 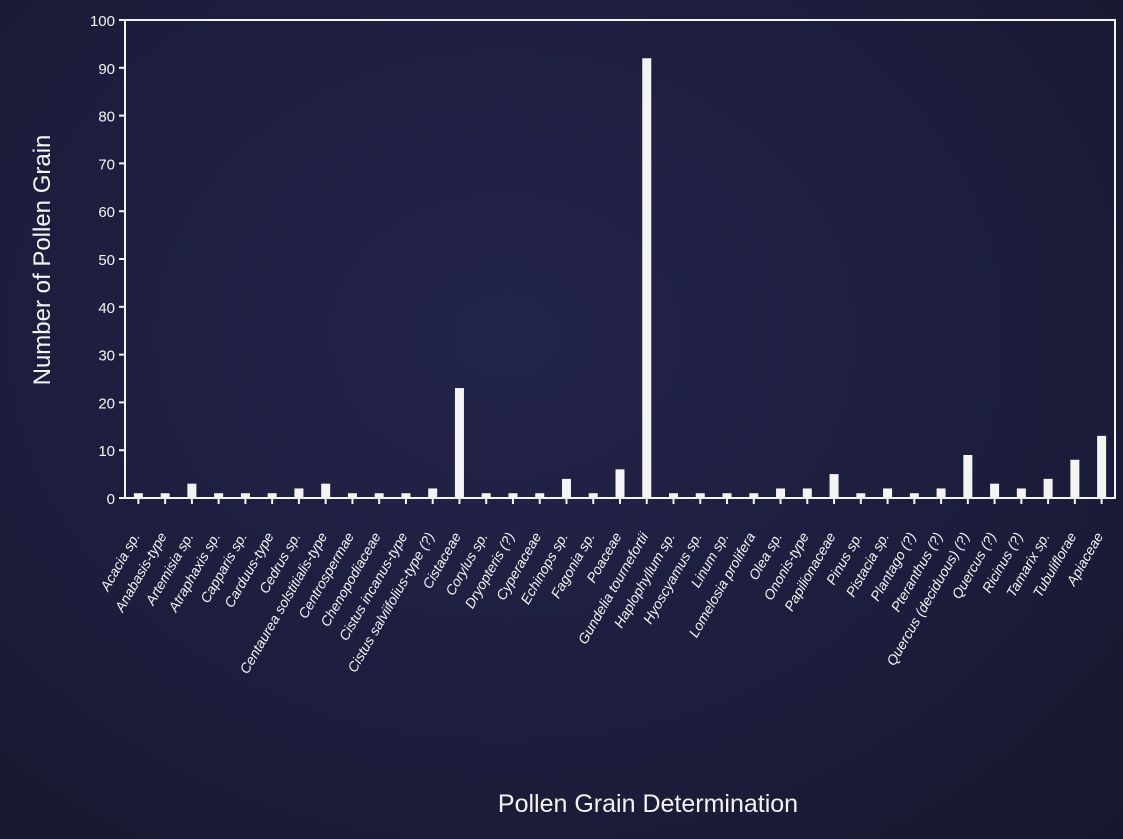 I want to click on y-tick-label: 30, so click(x=106, y=356).